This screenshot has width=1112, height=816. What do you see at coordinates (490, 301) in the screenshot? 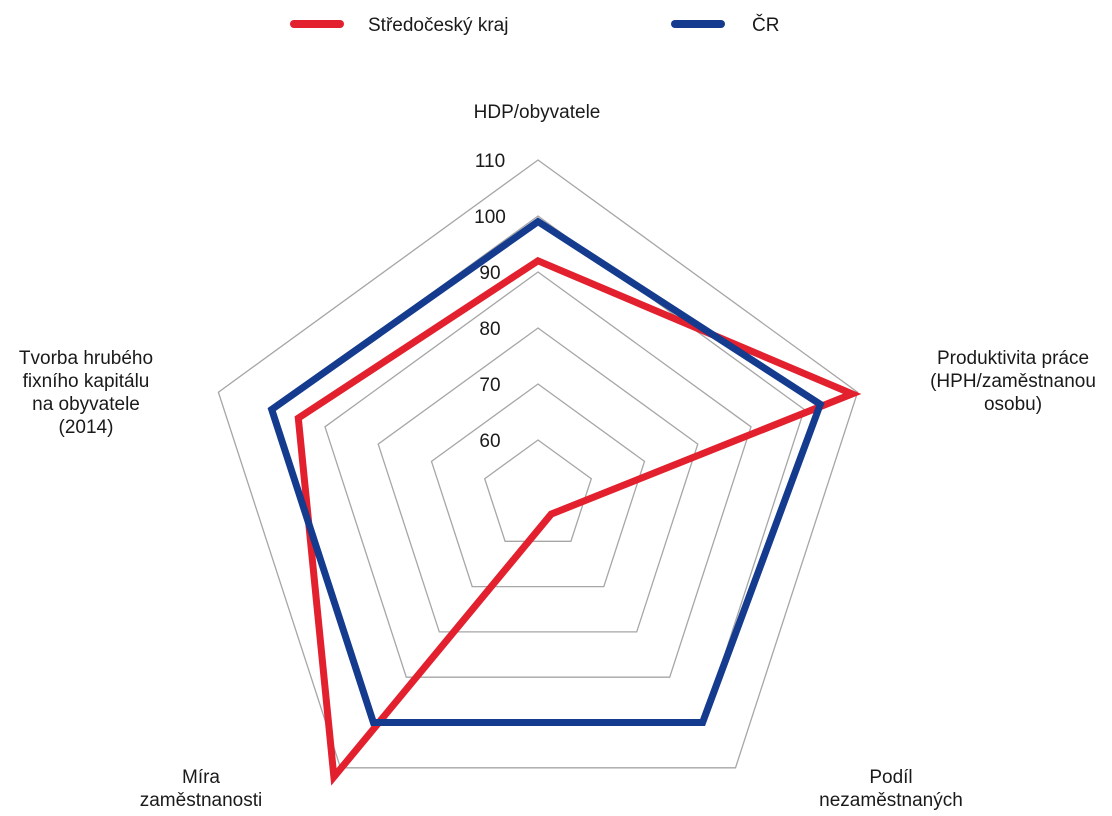
I see `tick-labels: 60 70 80 90 100 110` at bounding box center [490, 301].